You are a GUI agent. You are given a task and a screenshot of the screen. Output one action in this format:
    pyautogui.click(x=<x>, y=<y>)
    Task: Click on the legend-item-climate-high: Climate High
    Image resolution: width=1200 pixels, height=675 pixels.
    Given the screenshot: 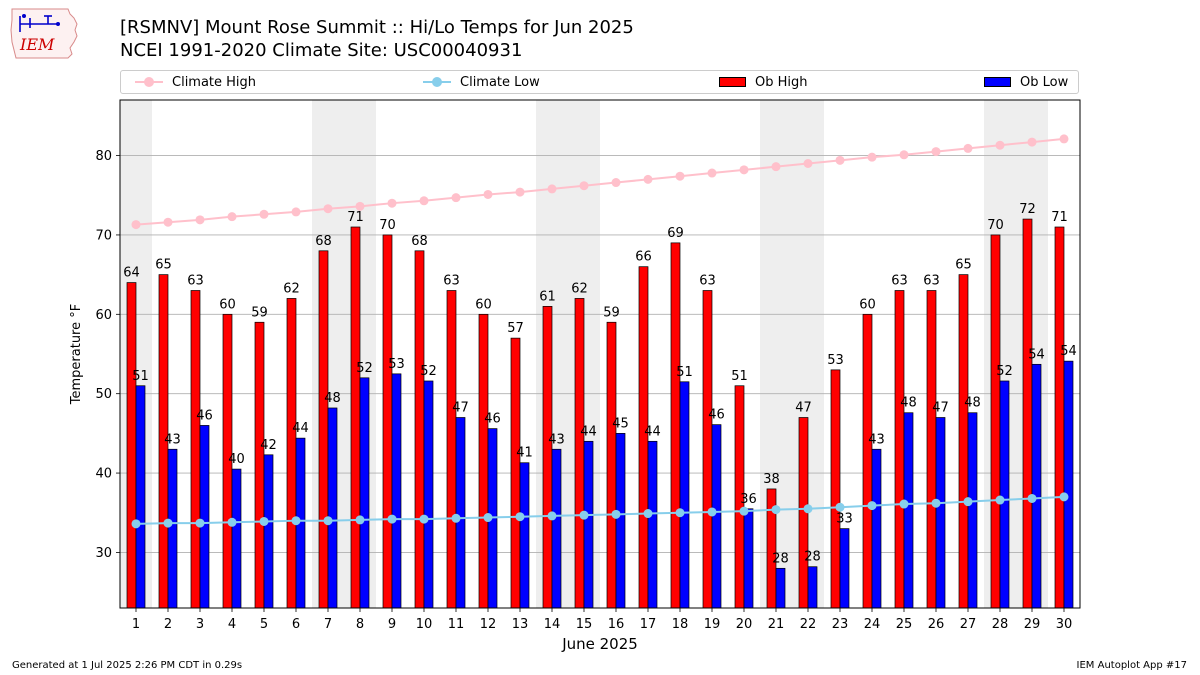 What is the action you would take?
    pyautogui.click(x=195, y=82)
    